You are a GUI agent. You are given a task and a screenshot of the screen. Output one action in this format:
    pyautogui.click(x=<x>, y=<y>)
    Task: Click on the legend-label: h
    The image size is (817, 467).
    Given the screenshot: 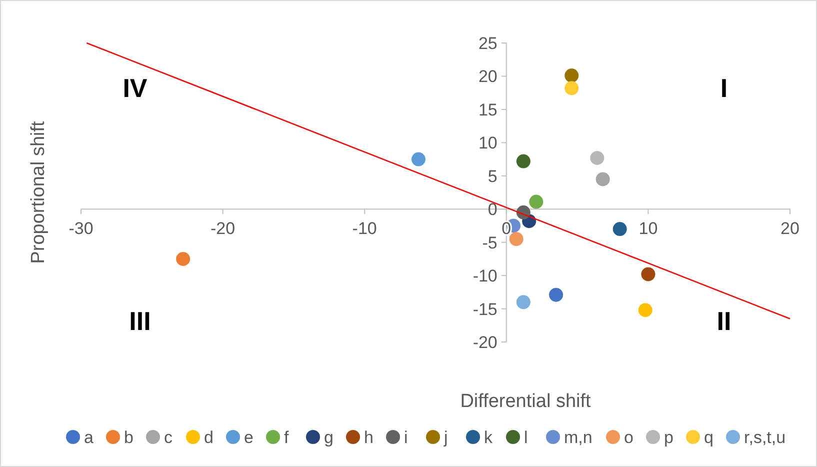 What is the action you would take?
    pyautogui.click(x=369, y=437)
    